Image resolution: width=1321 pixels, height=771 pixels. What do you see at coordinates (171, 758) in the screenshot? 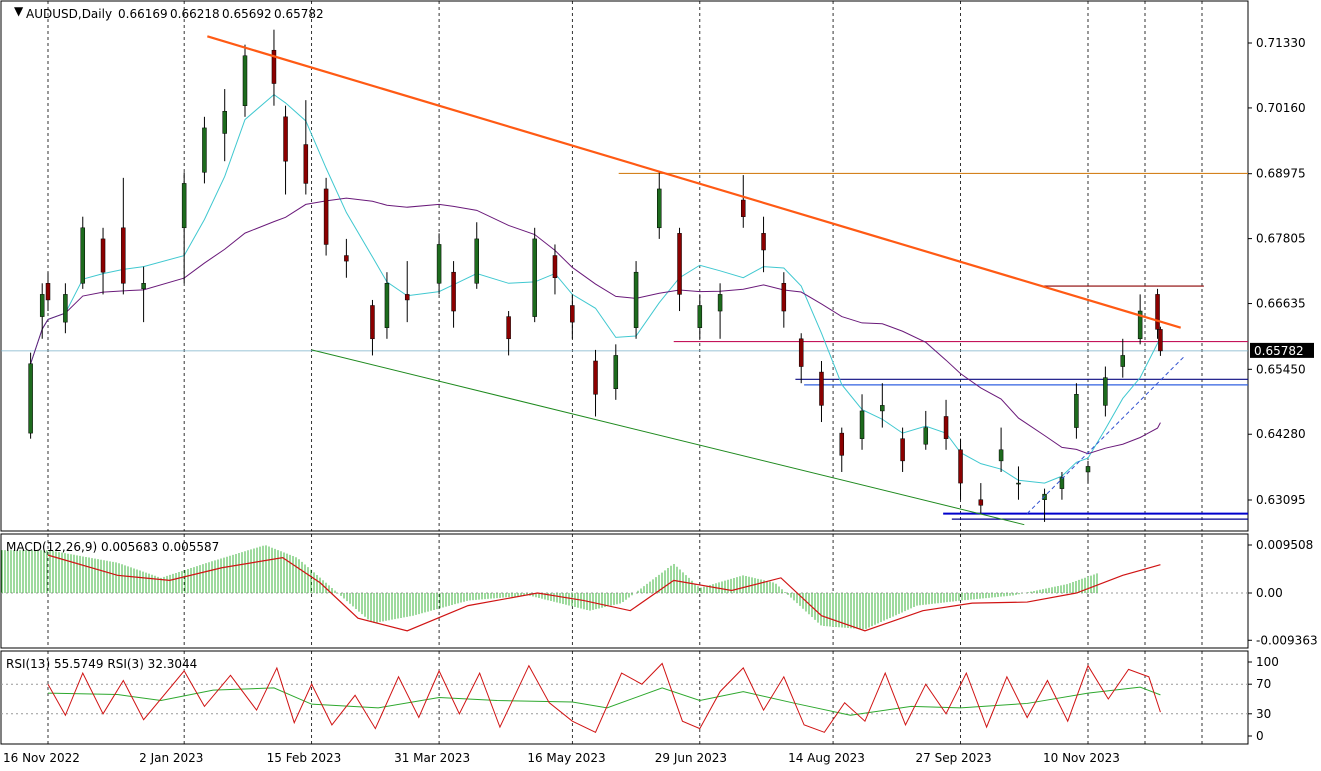
I see `x-tick-label: 2 Jan 2023` at bounding box center [171, 758].